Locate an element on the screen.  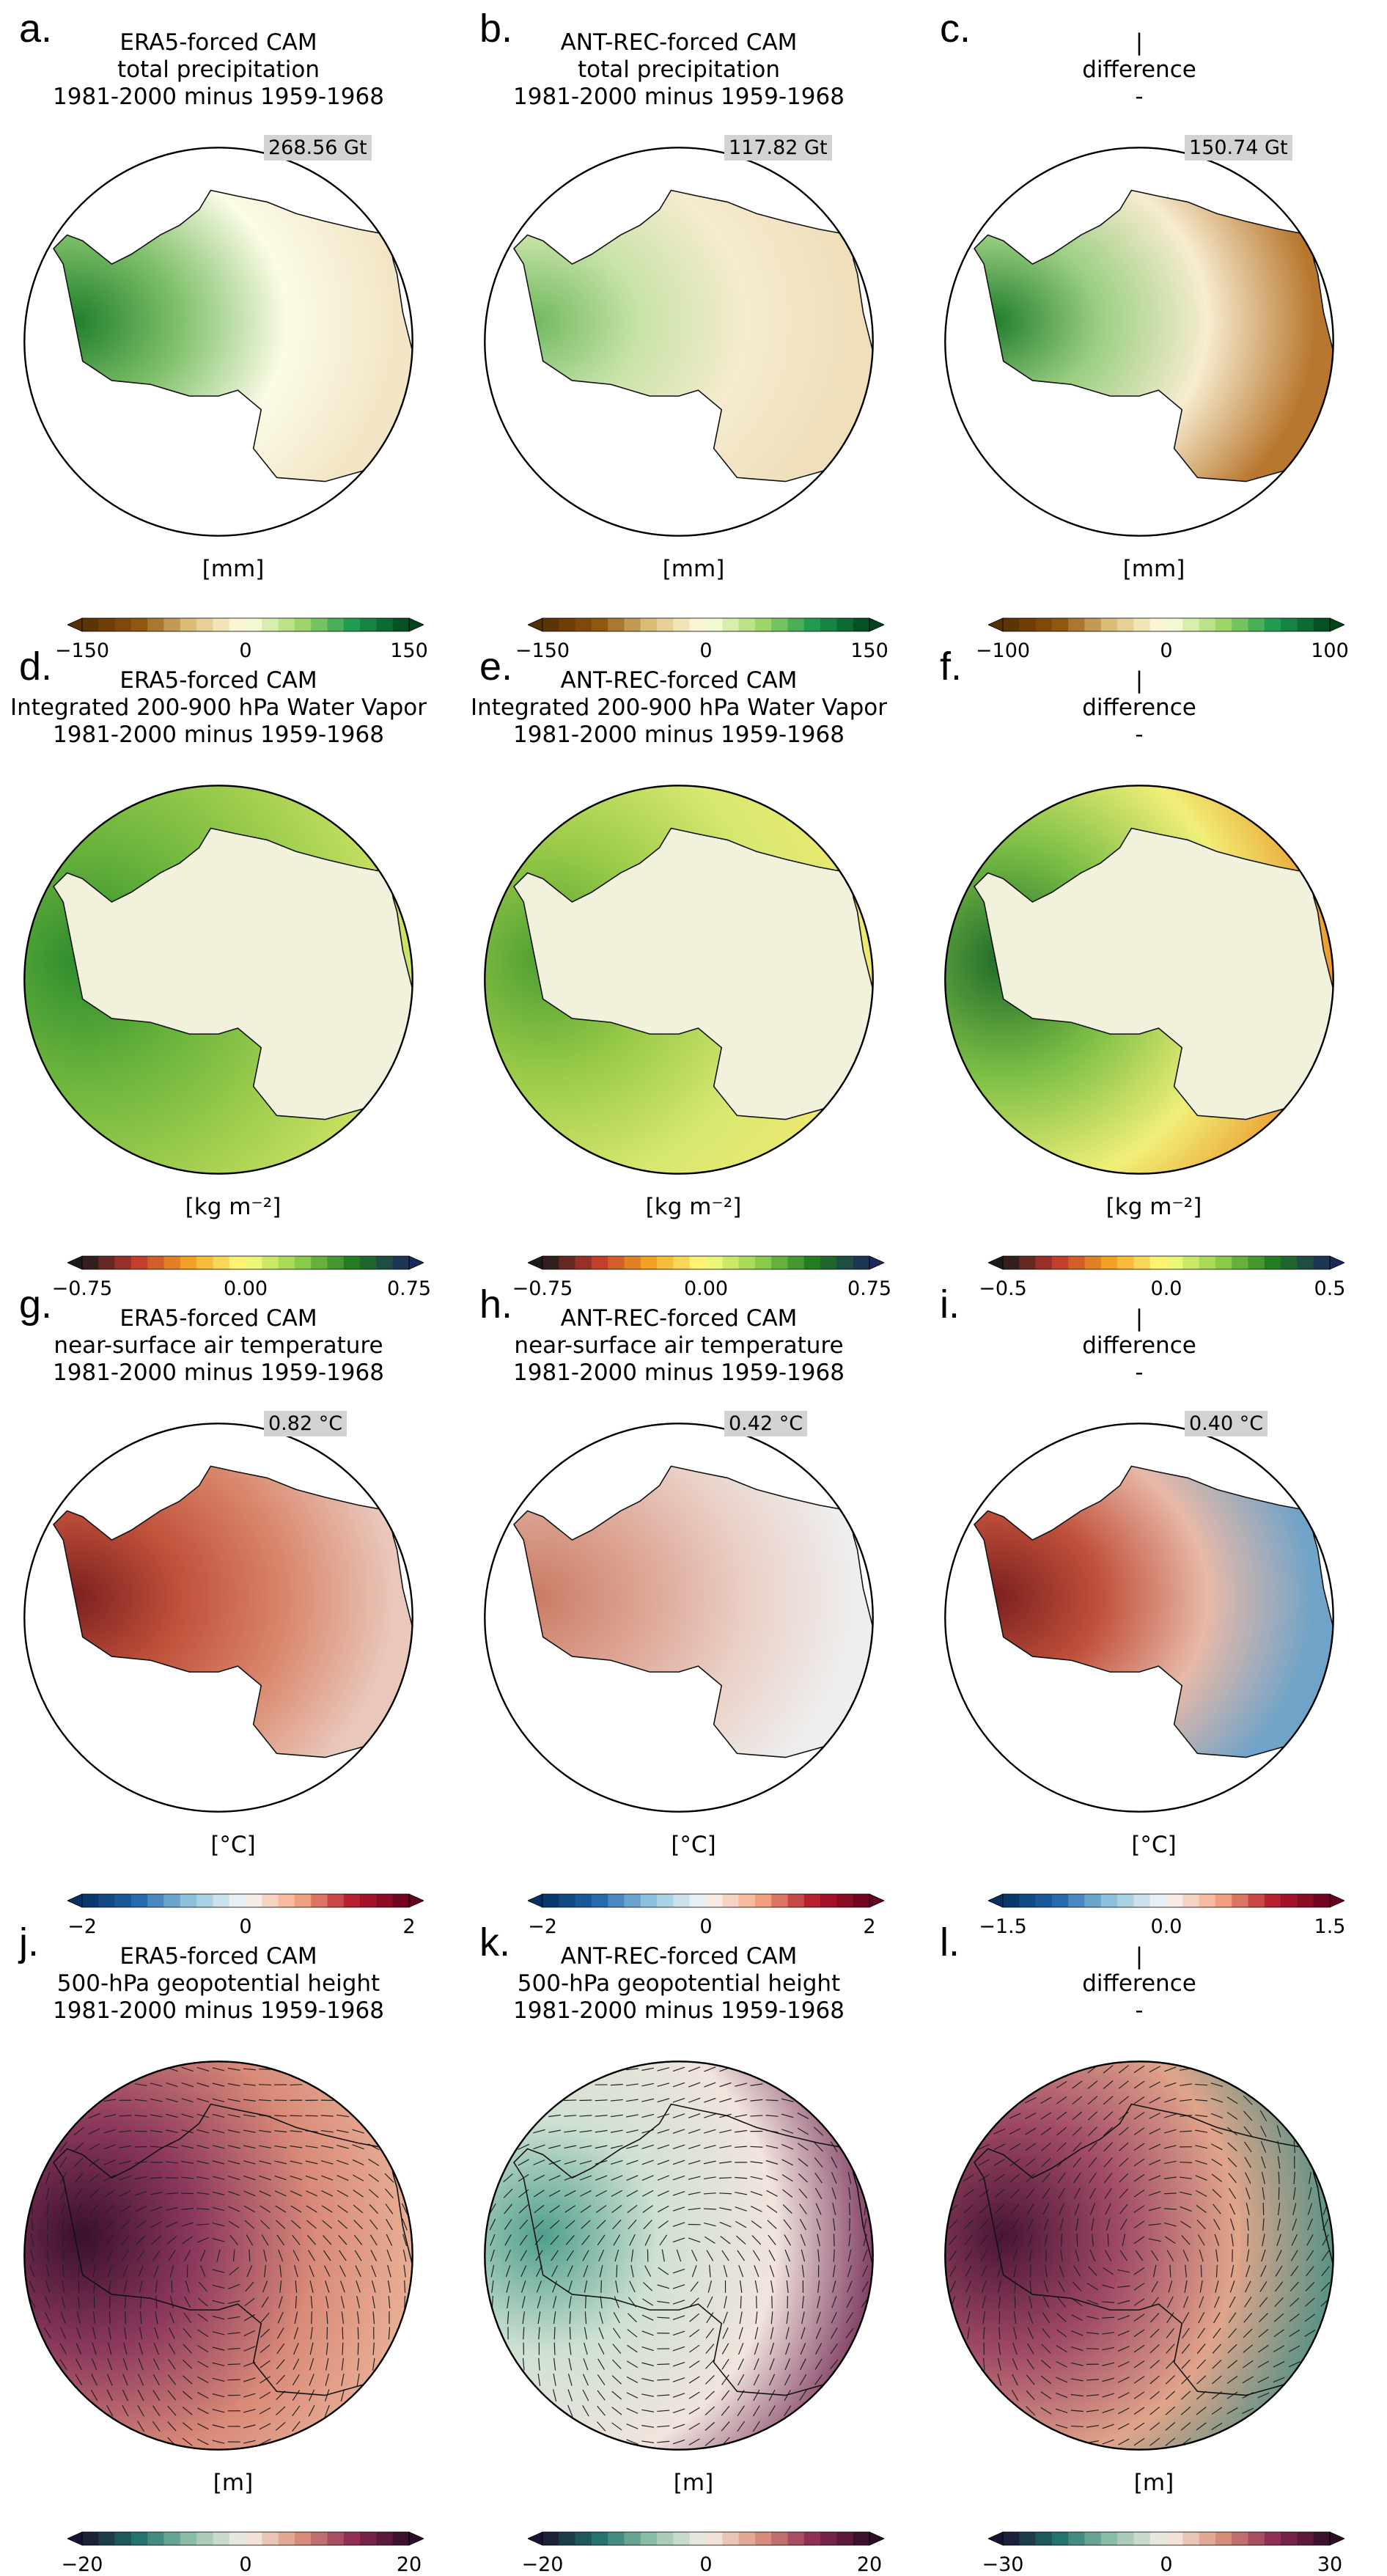
map-boundary is located at coordinates (1139, 2256).